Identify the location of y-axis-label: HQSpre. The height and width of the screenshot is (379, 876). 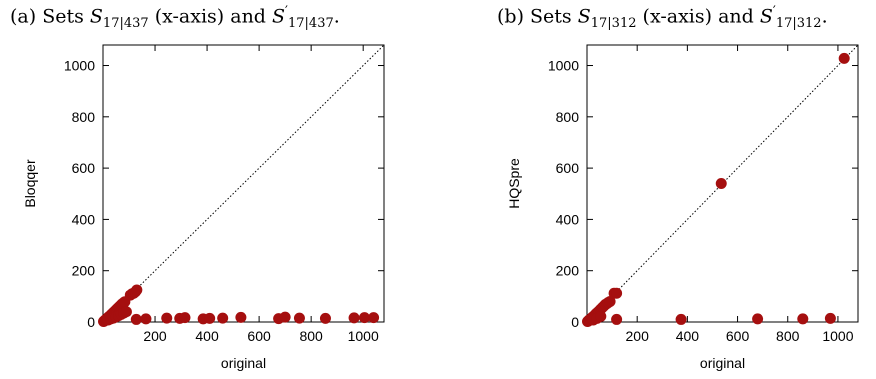
(514, 183).